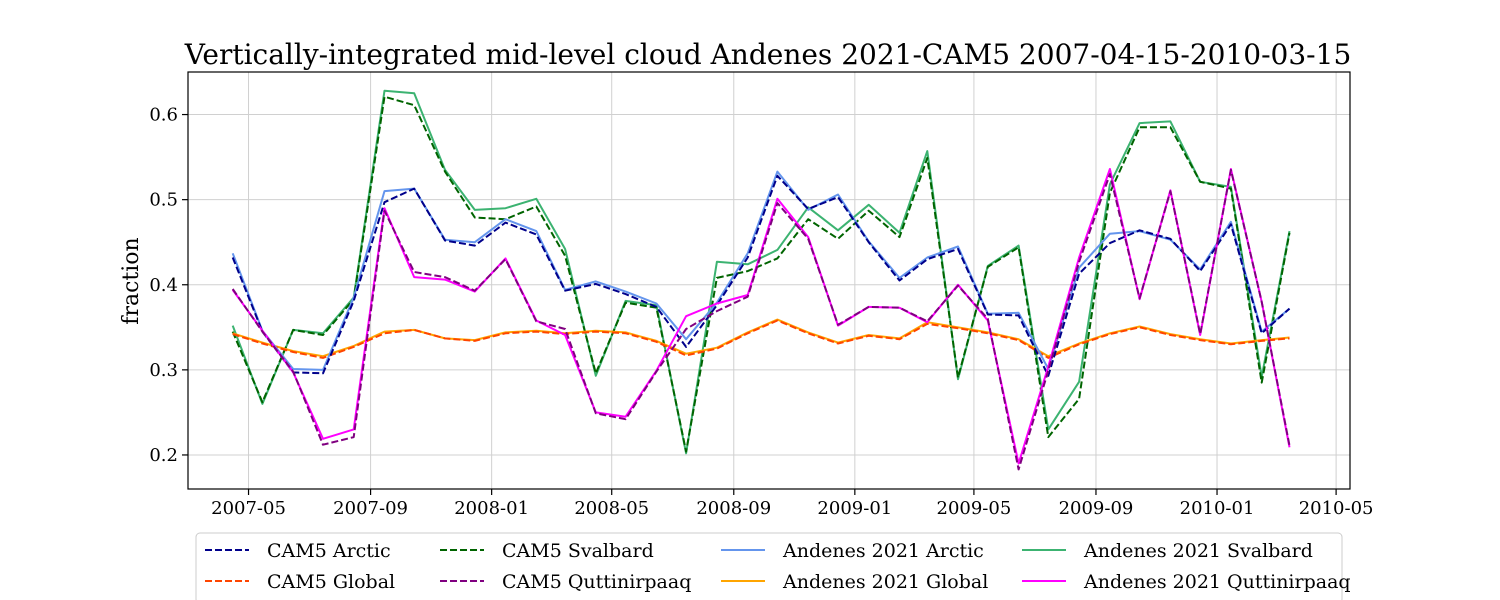  Describe the element at coordinates (1217, 508) in the screenshot. I see `x-tick-label: 2010-01` at that location.